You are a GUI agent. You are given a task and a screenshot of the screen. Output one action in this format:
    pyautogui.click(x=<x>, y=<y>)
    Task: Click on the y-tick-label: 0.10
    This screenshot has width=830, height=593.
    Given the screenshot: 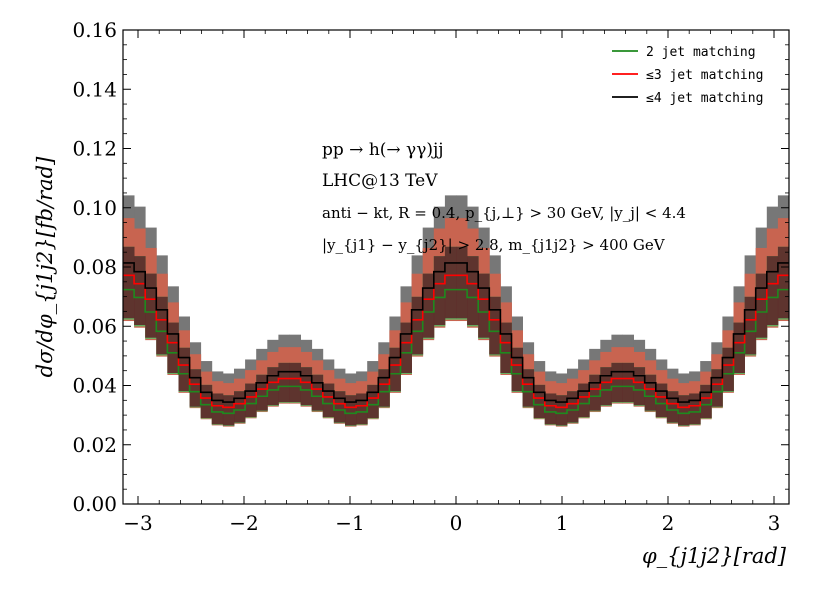 What is the action you would take?
    pyautogui.click(x=94, y=208)
    